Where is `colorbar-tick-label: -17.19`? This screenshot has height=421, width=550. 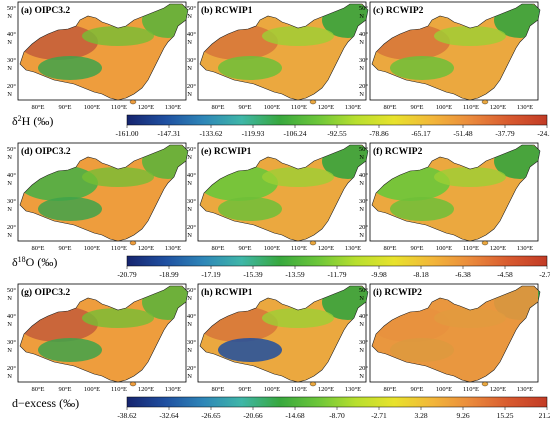 colorbar-tick-label: -17.19 is located at coordinates (211, 274).